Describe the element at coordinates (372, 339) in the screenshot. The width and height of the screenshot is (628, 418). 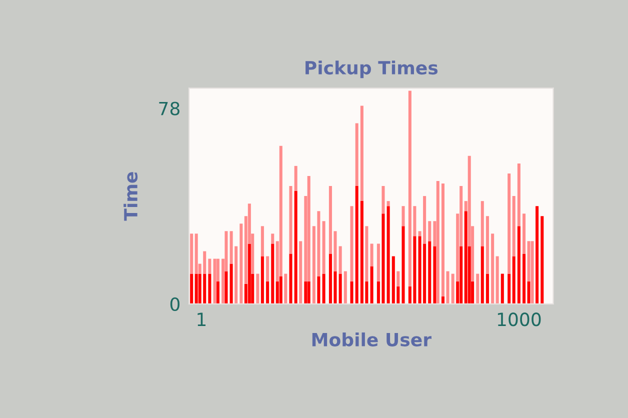
I see `x-axis-title: Mobile User` at that location.